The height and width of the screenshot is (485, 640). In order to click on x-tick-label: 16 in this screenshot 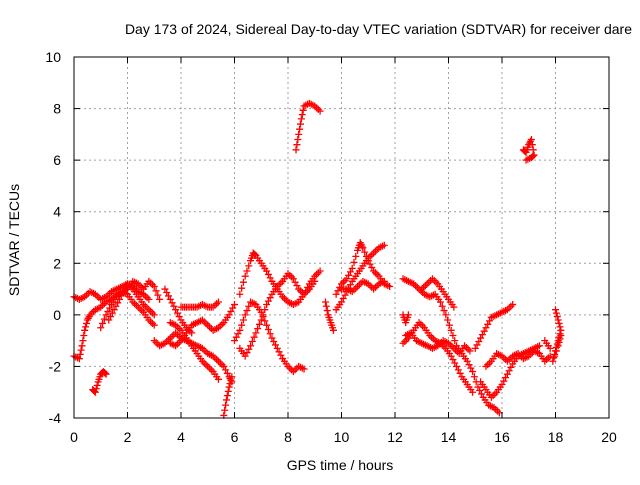, I will do `click(502, 437)`.